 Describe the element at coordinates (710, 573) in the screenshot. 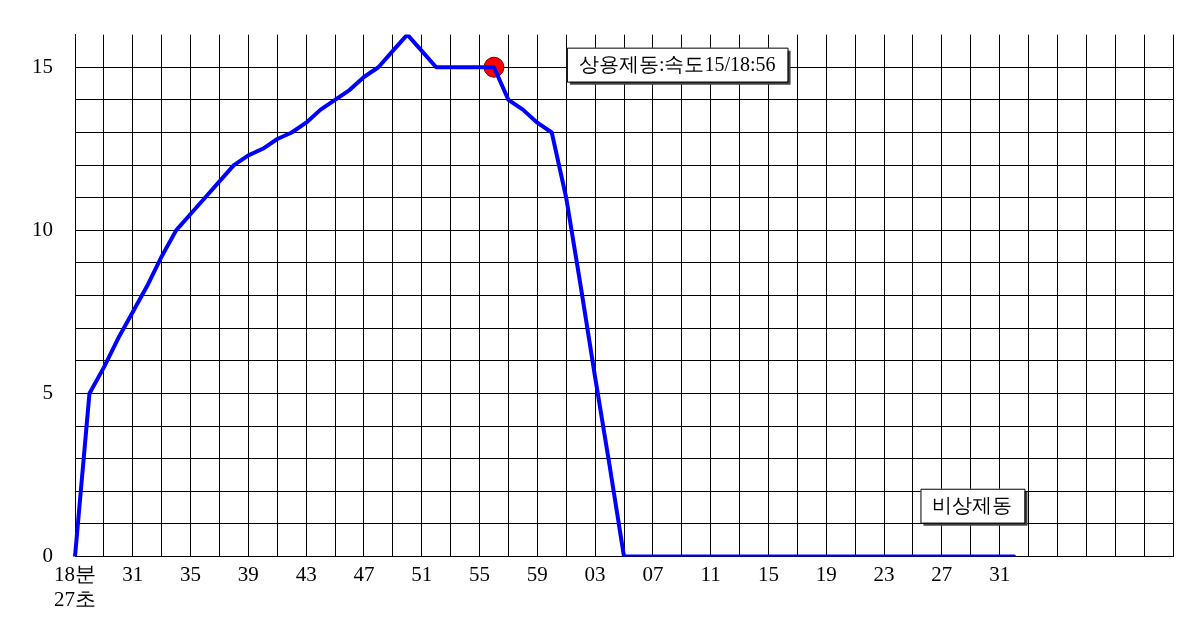

I see `x-tick-label: 11` at that location.